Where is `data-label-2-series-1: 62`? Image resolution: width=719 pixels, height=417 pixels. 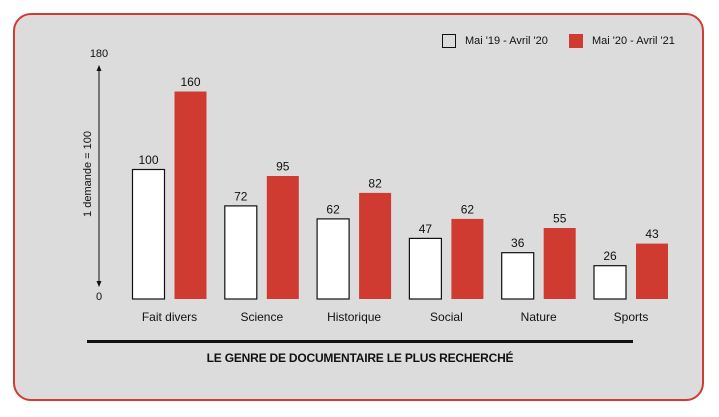
data-label-2-series-1: 62 is located at coordinates (333, 209).